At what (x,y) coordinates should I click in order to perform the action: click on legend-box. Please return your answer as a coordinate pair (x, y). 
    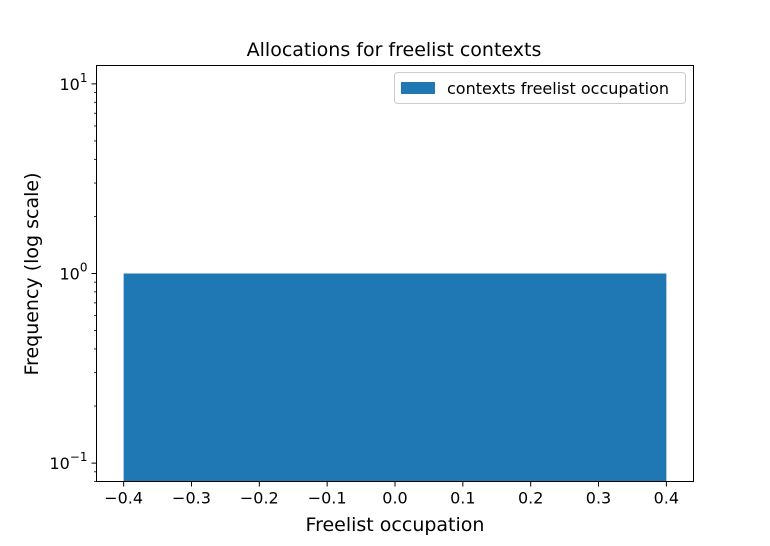
    Looking at the image, I should click on (540, 88).